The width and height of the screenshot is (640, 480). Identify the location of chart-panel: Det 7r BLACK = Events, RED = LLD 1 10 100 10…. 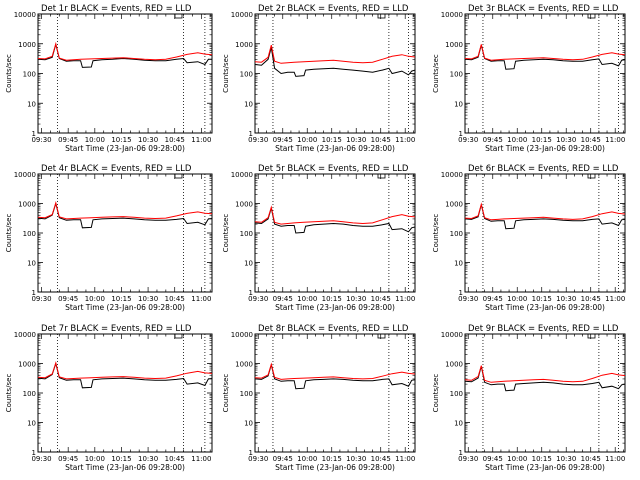
(109, 398).